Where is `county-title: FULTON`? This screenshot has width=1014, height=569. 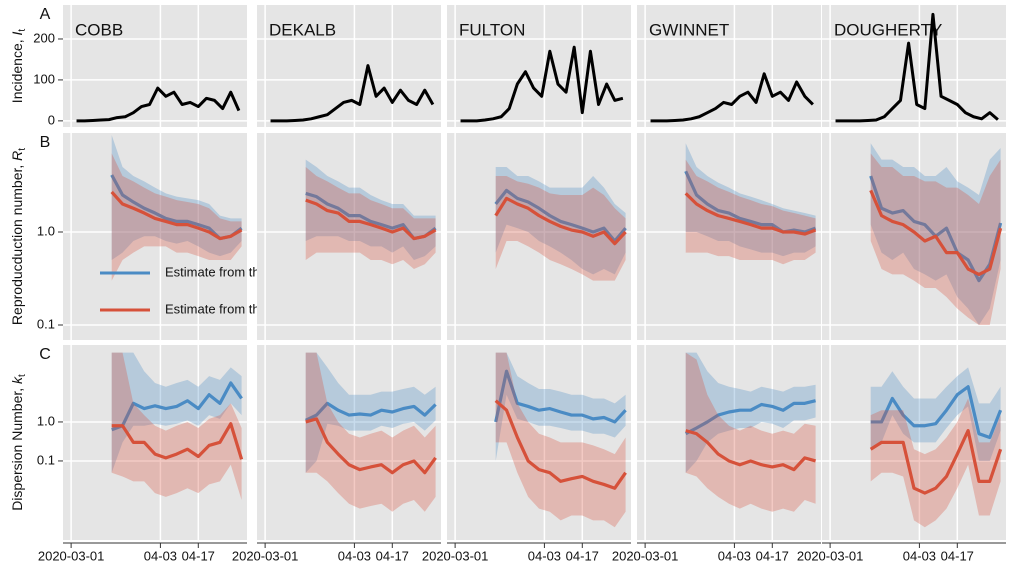
county-title: FULTON is located at coordinates (492, 29).